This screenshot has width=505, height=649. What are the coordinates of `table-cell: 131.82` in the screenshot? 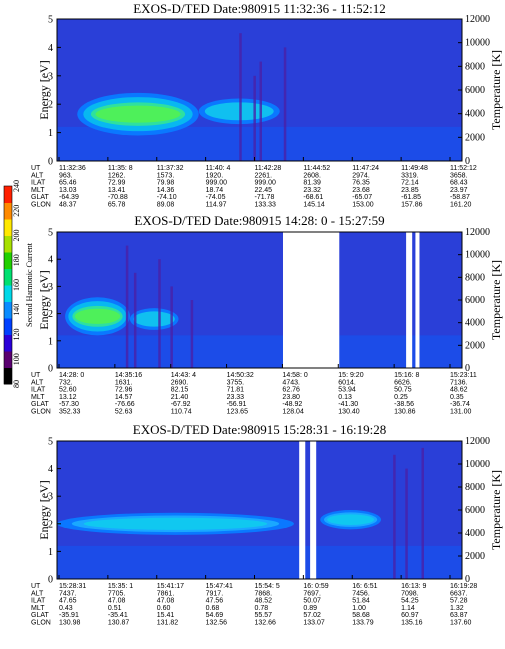 It's located at (168, 623).